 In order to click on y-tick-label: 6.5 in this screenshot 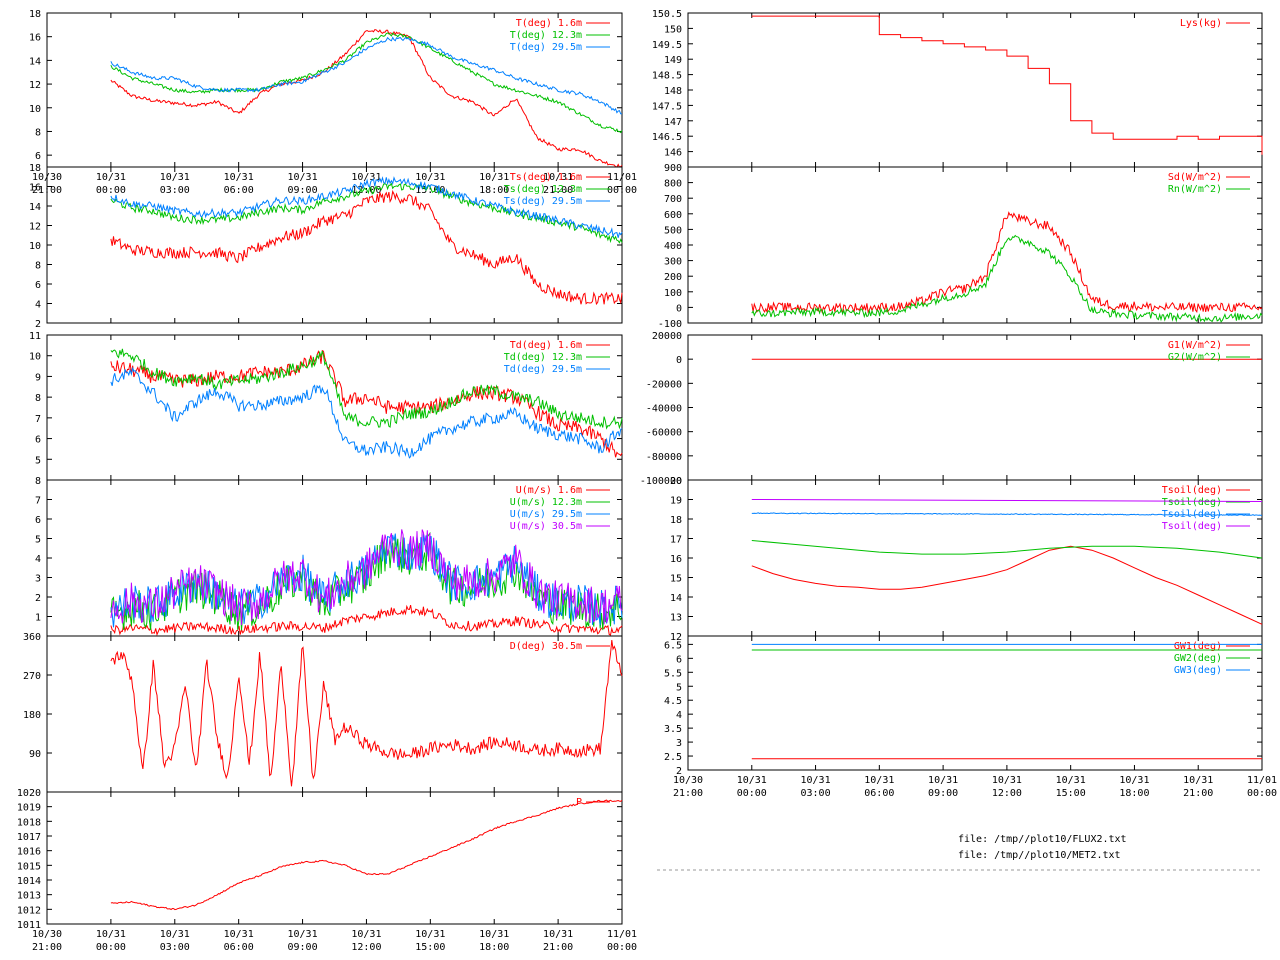, I will do `click(673, 645)`.